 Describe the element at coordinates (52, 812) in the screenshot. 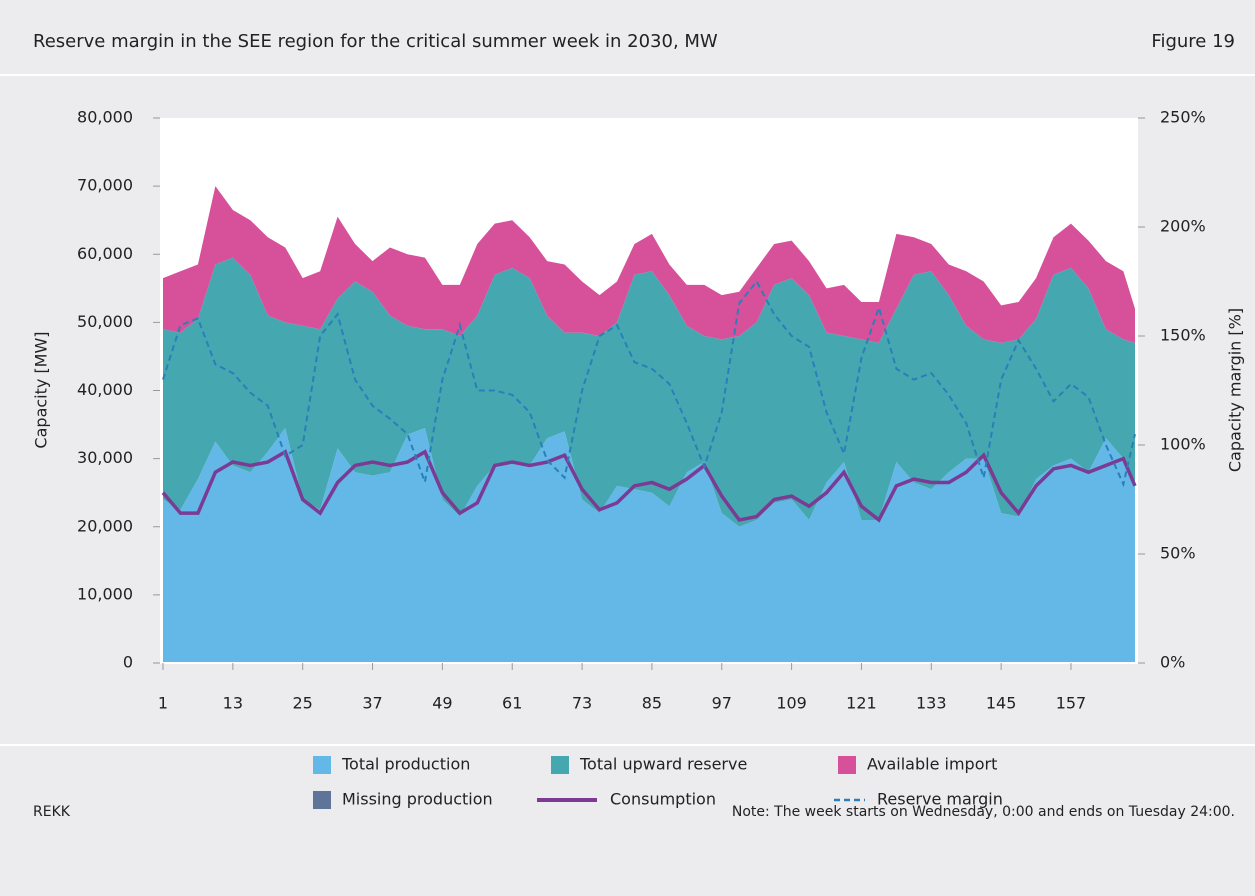

I see `source: REKK` at that location.